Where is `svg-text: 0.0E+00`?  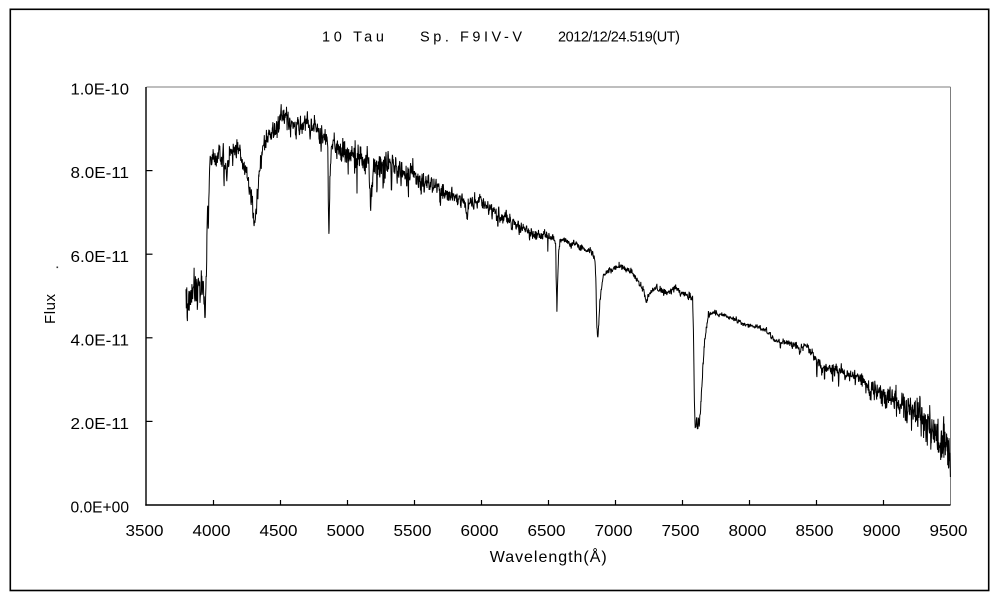 svg-text: 0.0E+00 is located at coordinates (100, 508).